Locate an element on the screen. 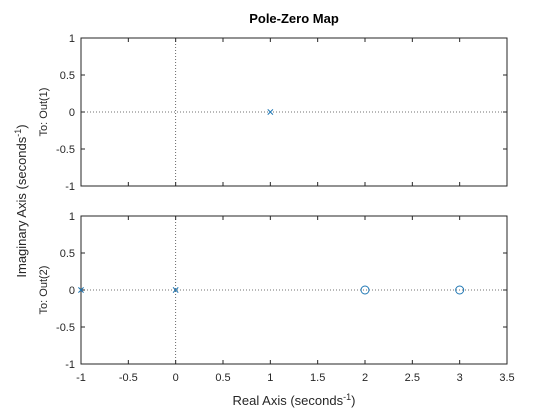  x-axis-label-text: Real Axis (seconds is located at coordinates (288, 400).